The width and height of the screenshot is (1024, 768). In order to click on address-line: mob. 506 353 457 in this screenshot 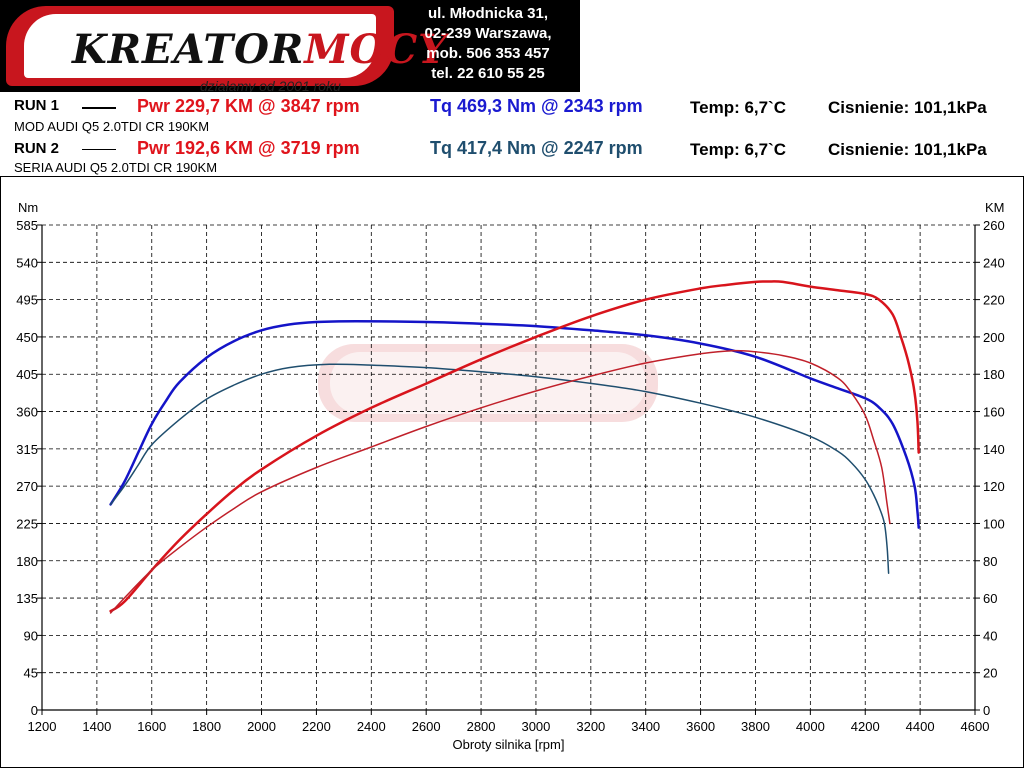, I will do `click(488, 53)`.